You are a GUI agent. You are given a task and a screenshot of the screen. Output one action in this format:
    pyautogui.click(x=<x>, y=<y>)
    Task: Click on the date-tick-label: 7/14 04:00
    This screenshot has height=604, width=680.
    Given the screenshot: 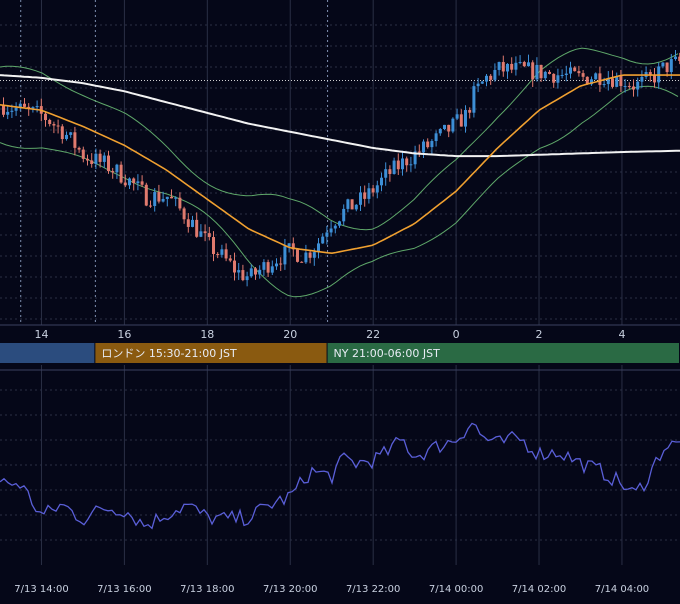 What is the action you would take?
    pyautogui.click(x=622, y=589)
    